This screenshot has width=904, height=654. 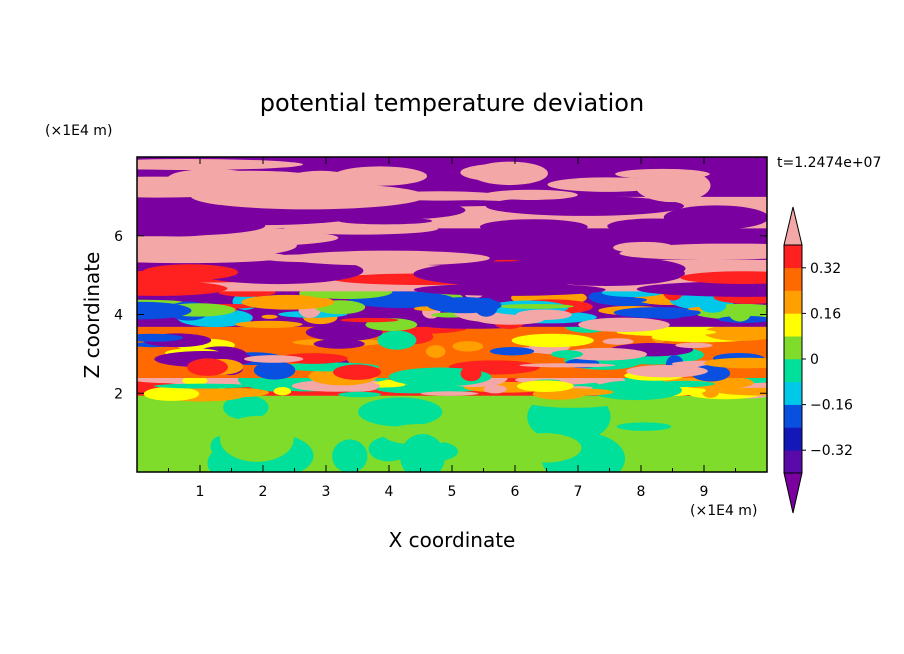 I want to click on x-tick-label: 9, so click(x=704, y=492).